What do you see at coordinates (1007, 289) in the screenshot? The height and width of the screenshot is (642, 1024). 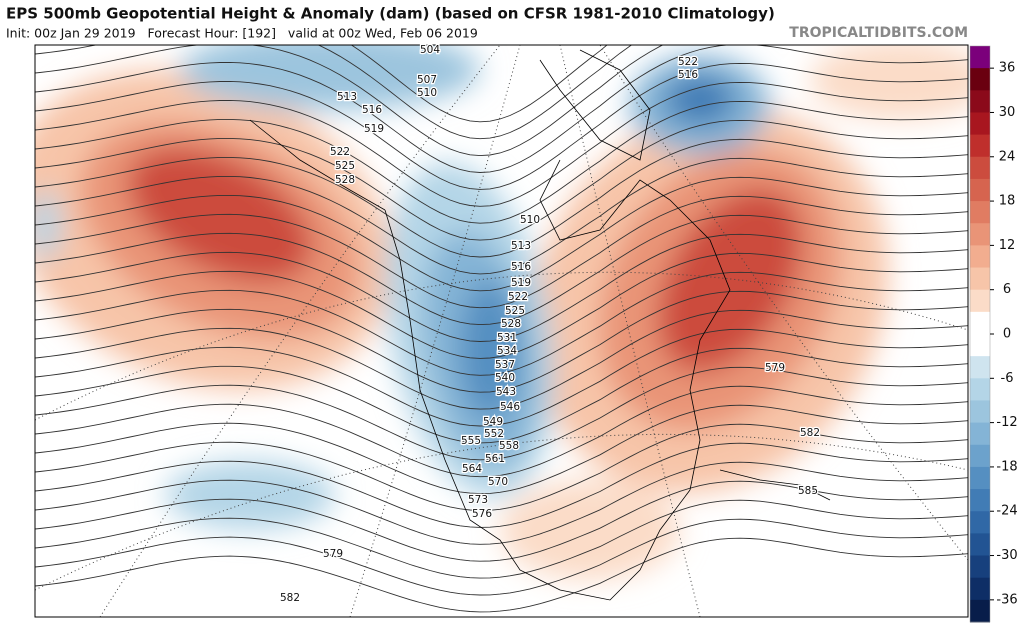 I see `colorbar-label: 6` at bounding box center [1007, 289].